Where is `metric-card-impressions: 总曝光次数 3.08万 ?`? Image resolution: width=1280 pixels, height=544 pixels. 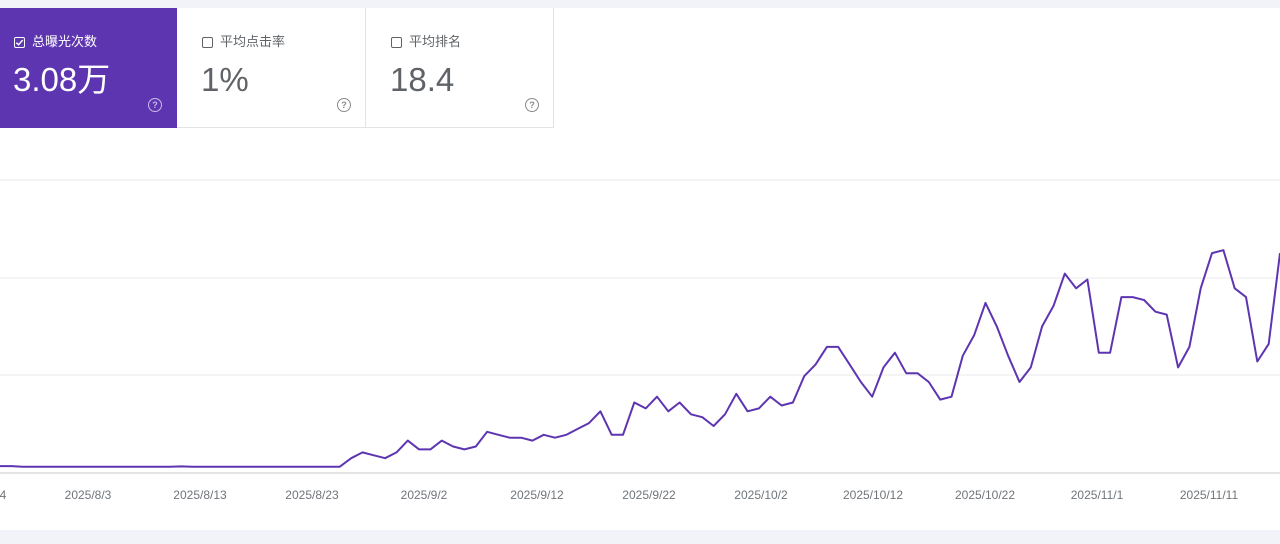
metric-card-impressions: 总曝光次数 3.08万 ? is located at coordinates (88, 68).